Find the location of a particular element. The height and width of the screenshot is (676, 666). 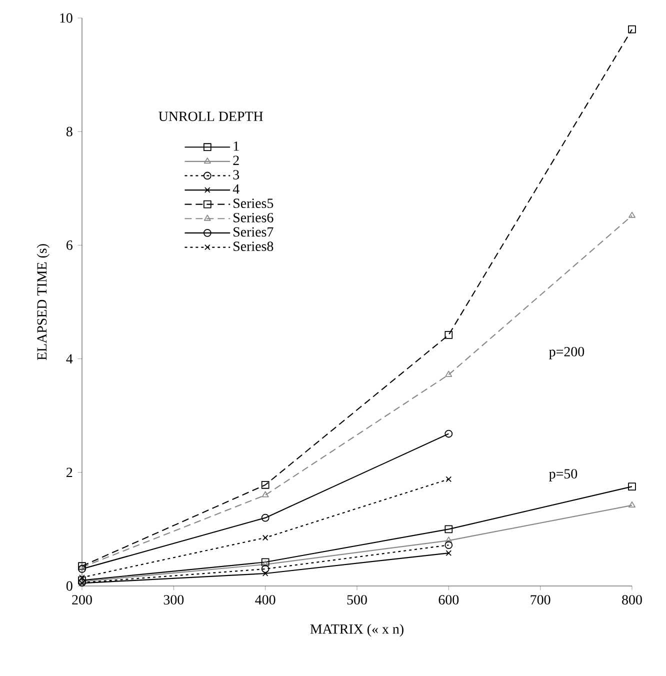

y-tick-label: 10 is located at coordinates (66, 18).